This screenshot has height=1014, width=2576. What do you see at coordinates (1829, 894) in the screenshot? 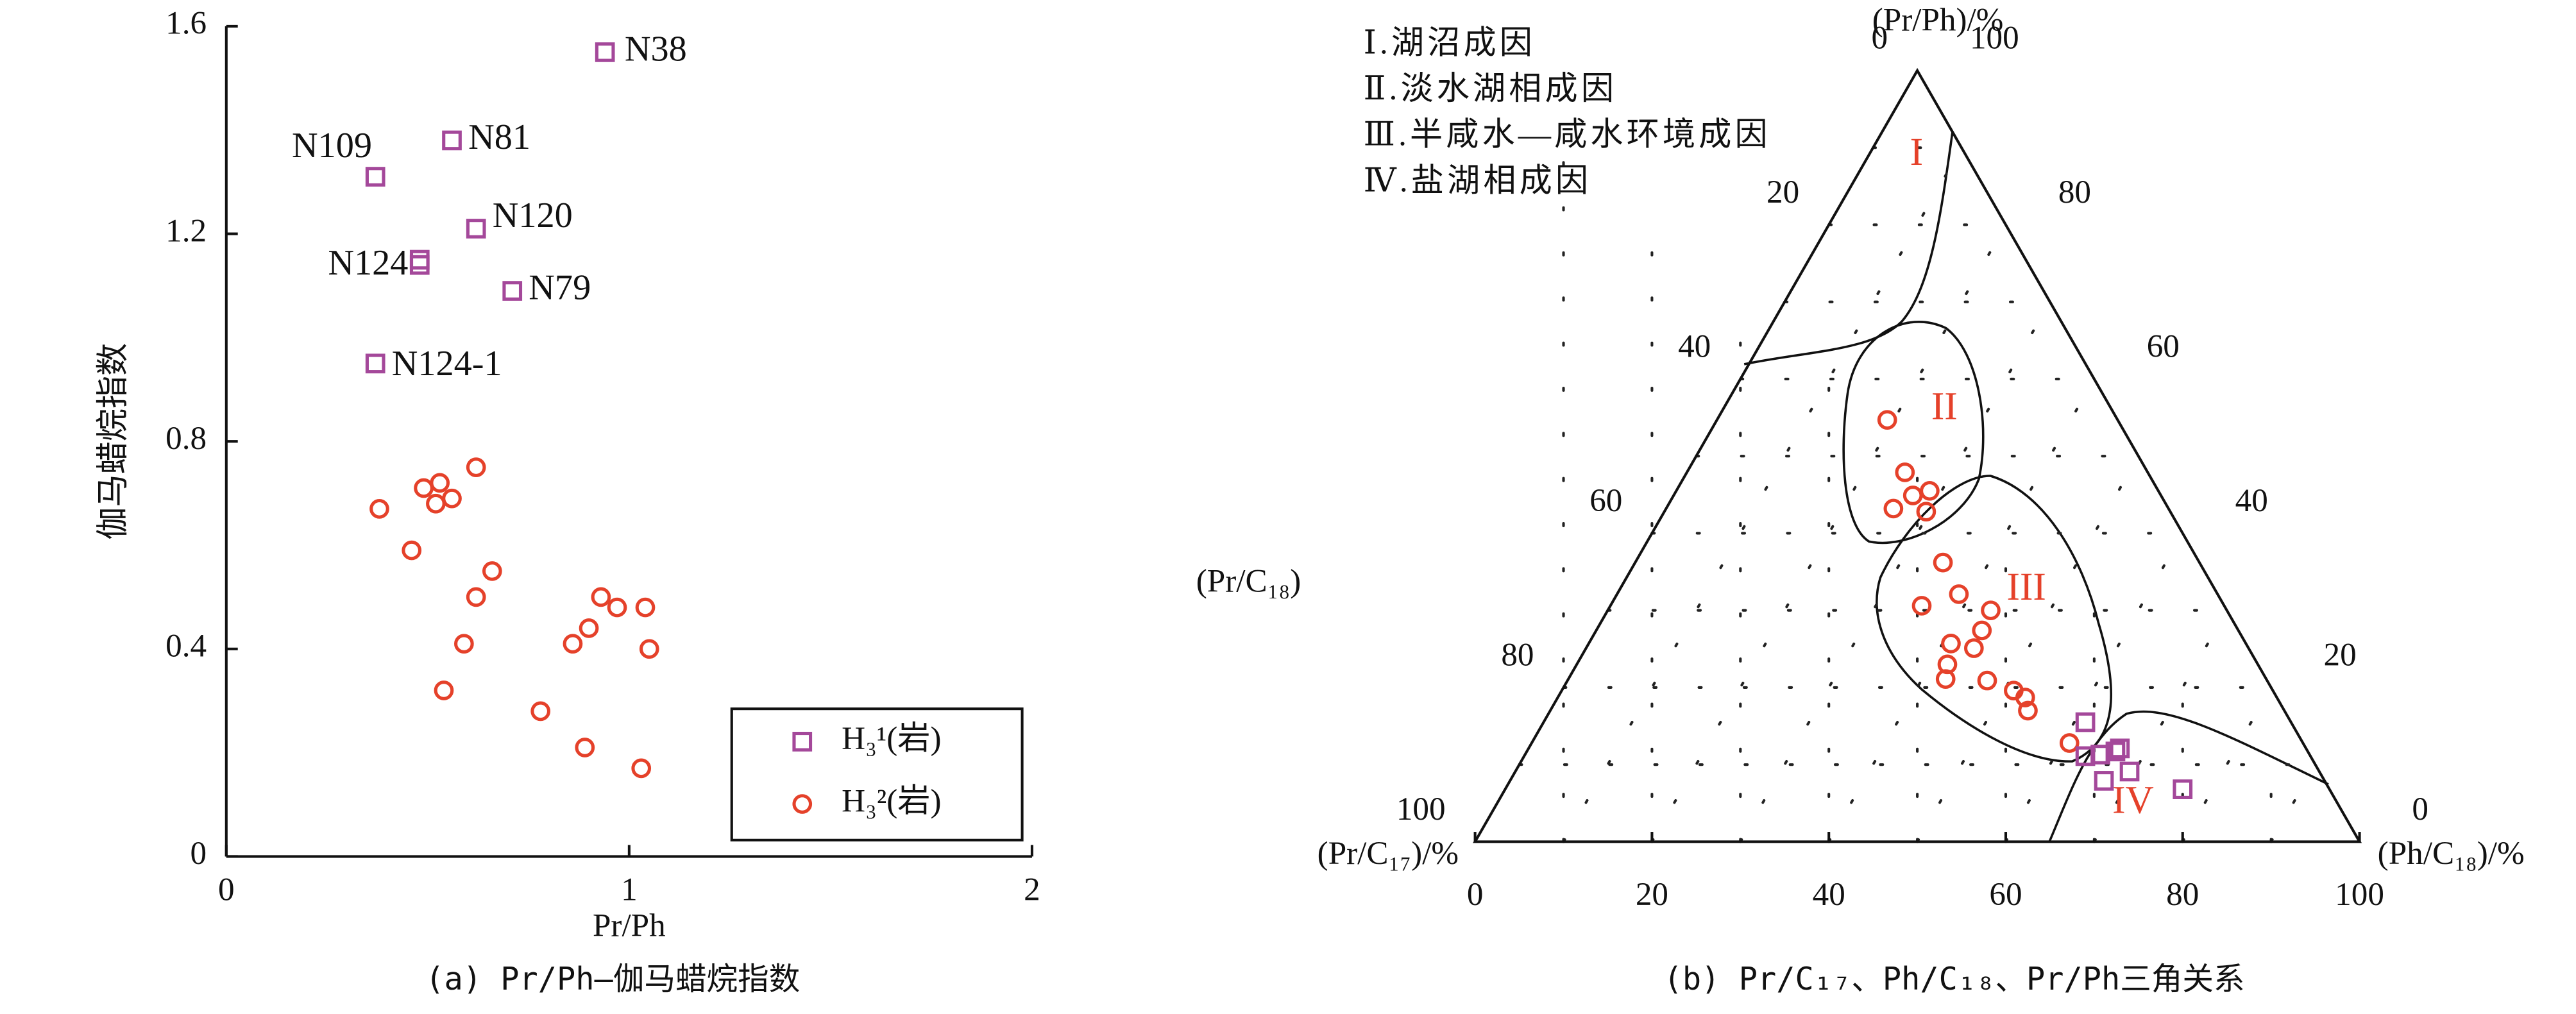
I see `x-tick-label: 40` at bounding box center [1829, 894].